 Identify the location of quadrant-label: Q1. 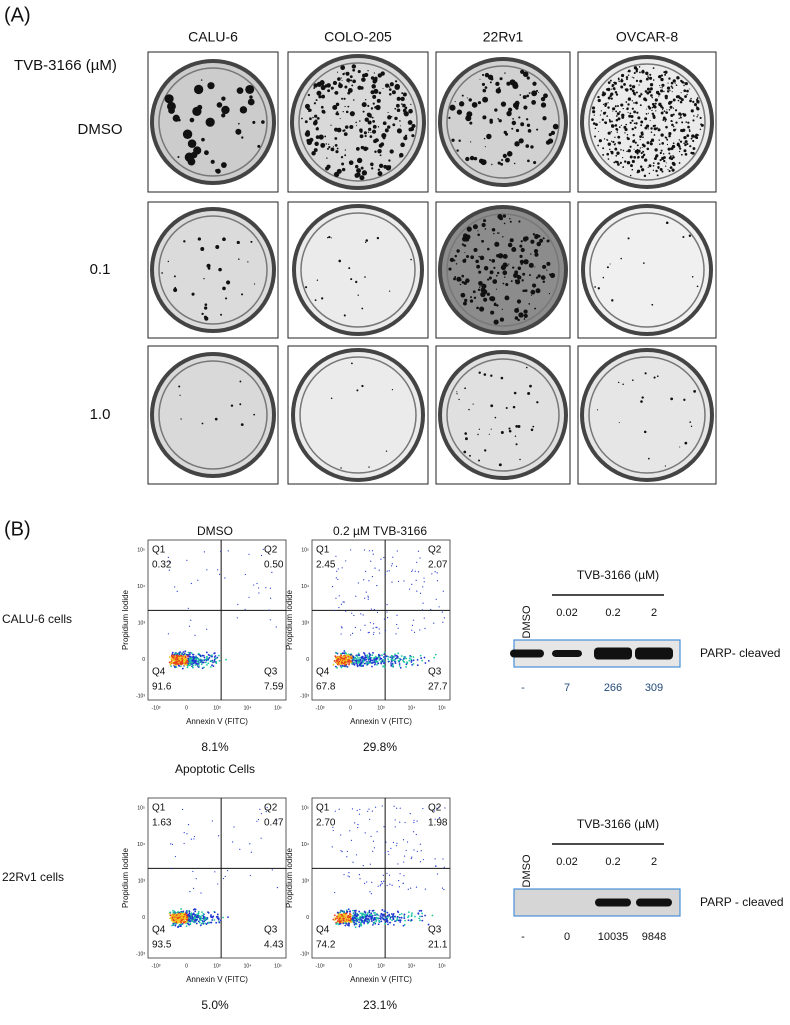
(159, 550).